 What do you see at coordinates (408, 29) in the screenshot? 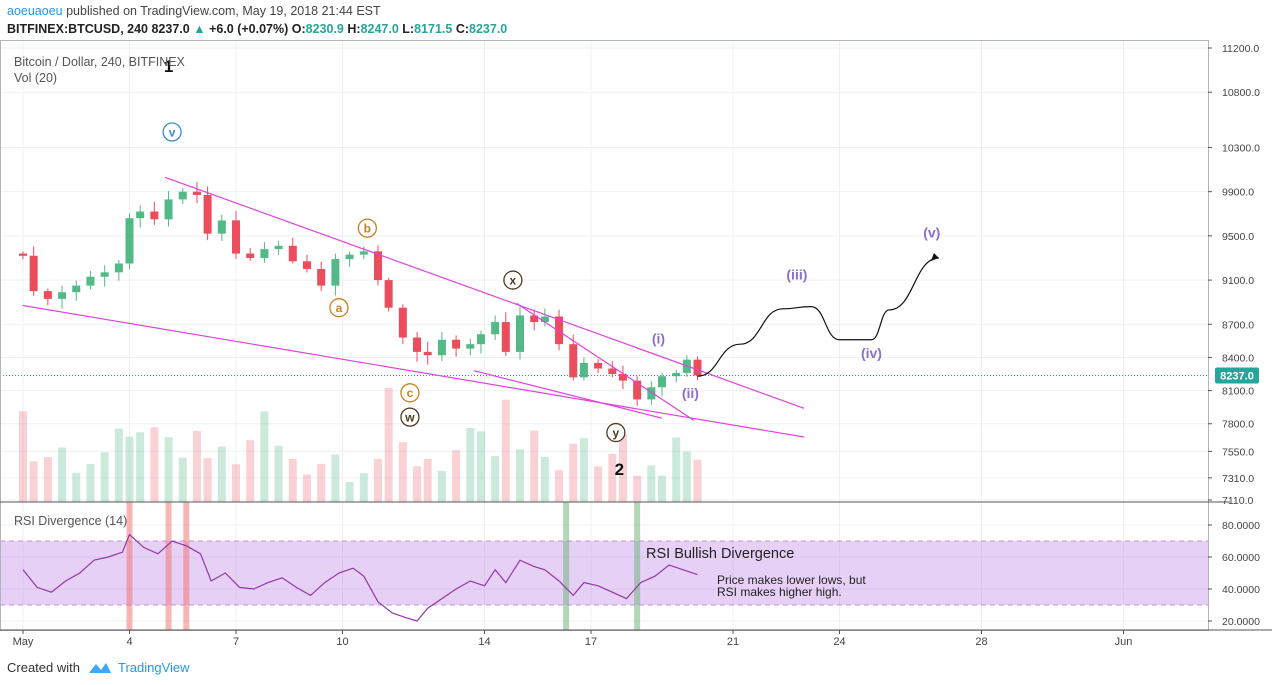
I see `low-label: L:` at bounding box center [408, 29].